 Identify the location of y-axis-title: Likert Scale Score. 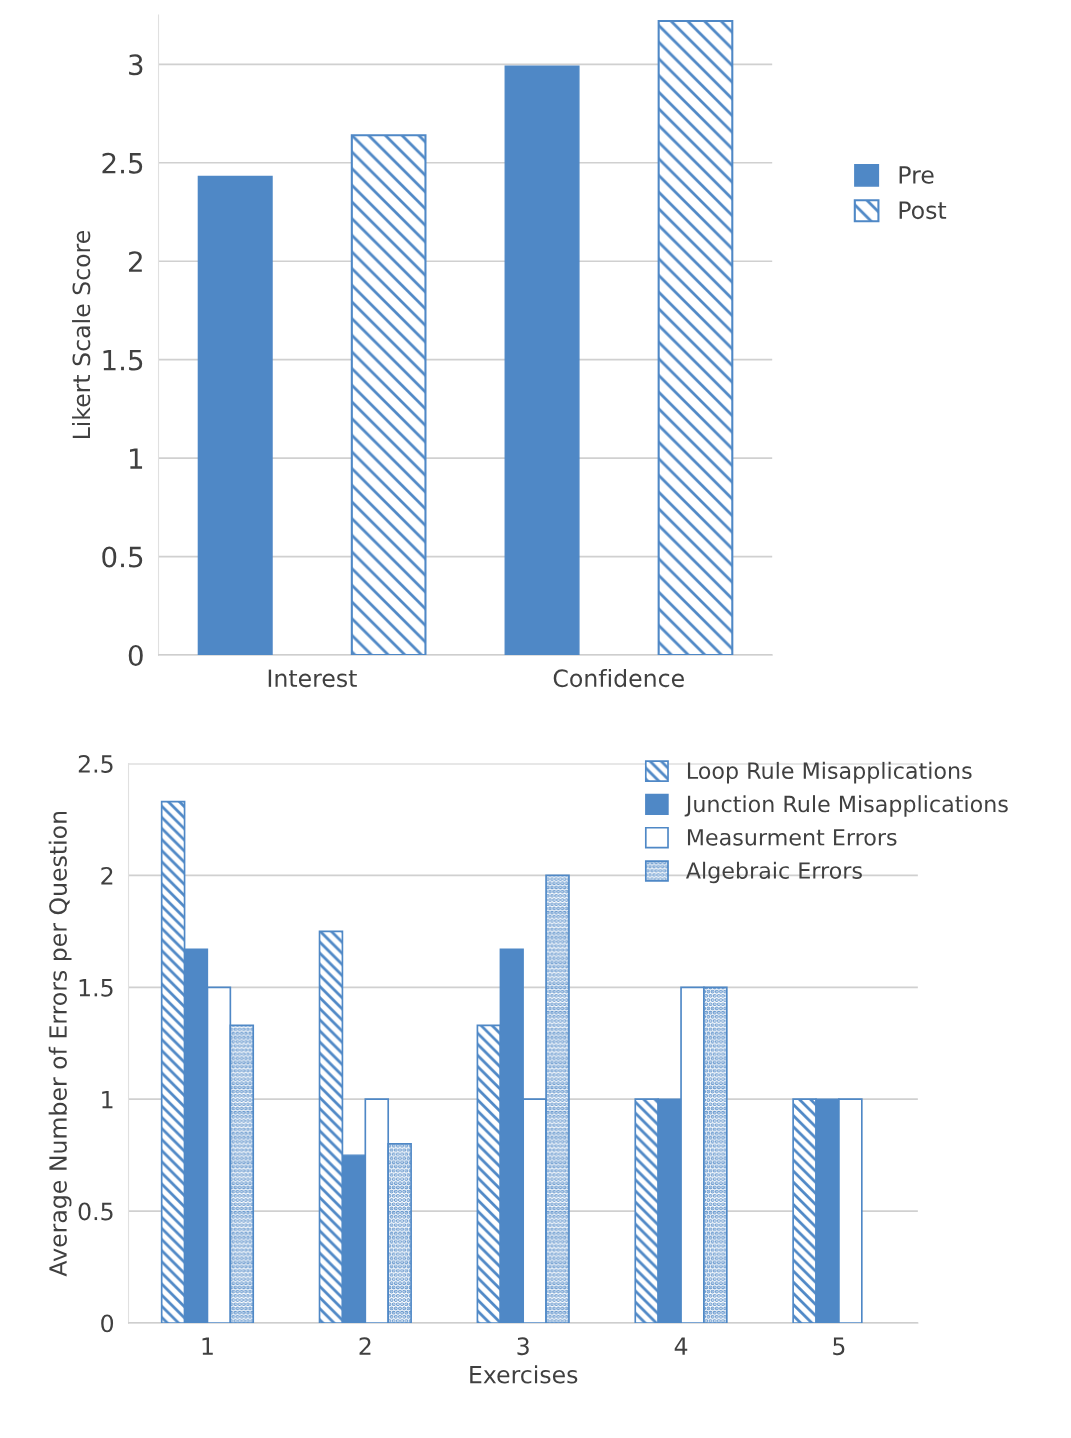
(81, 334).